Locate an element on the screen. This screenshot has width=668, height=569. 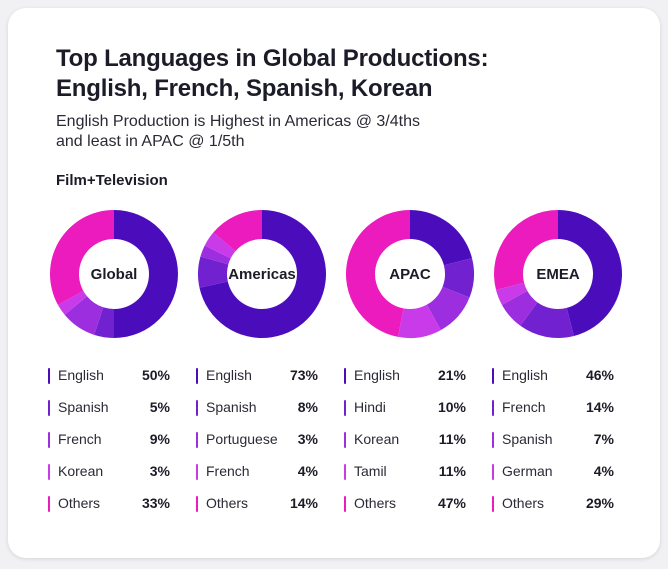
legend-row: Others 29% is located at coordinates (553, 508).